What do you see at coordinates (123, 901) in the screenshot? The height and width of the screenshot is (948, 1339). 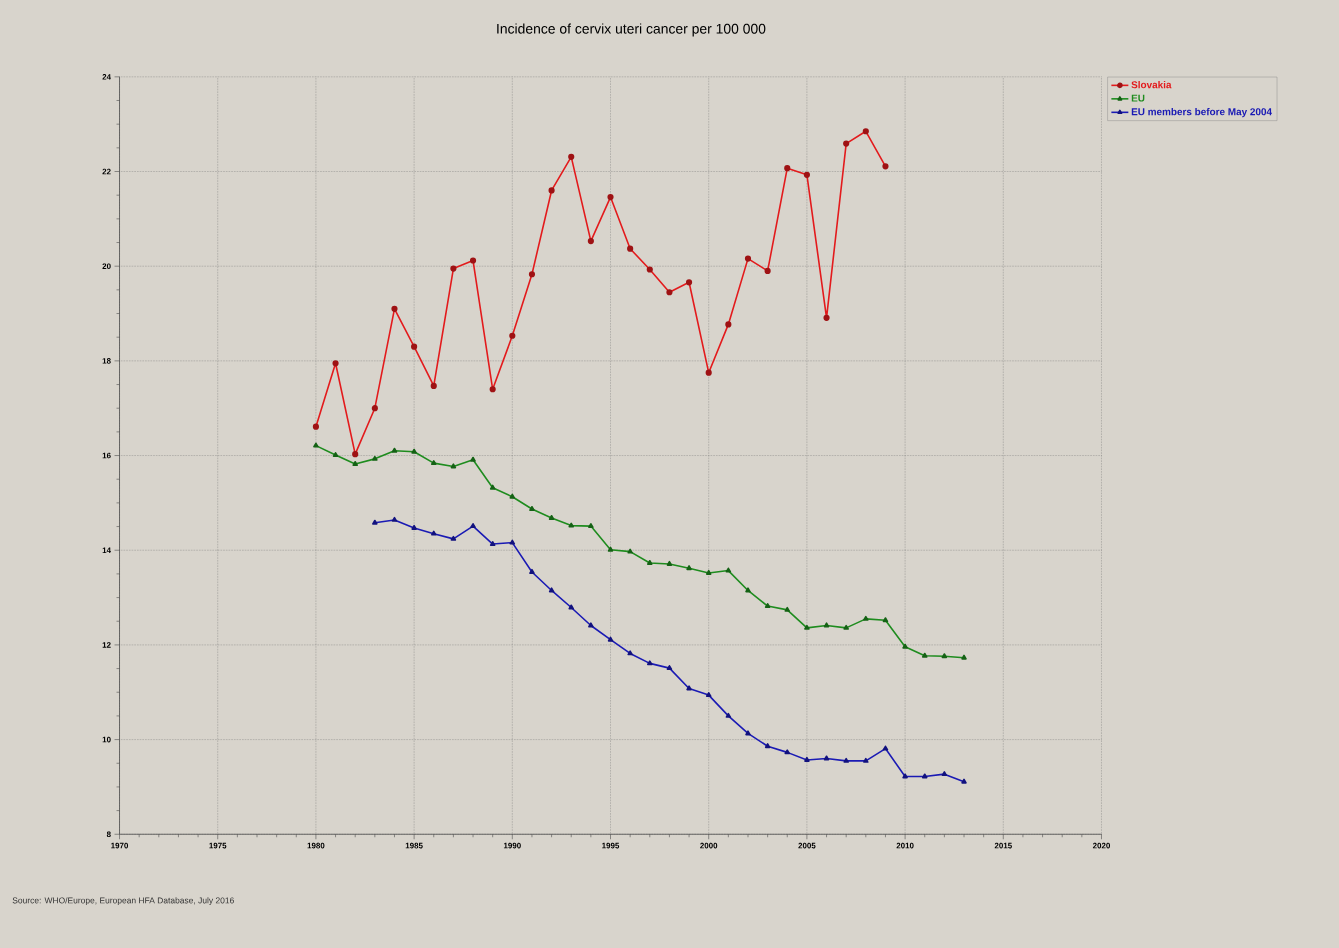 I see `source-note: Source: WHO/Europe, European HFA Database, July 2016` at bounding box center [123, 901].